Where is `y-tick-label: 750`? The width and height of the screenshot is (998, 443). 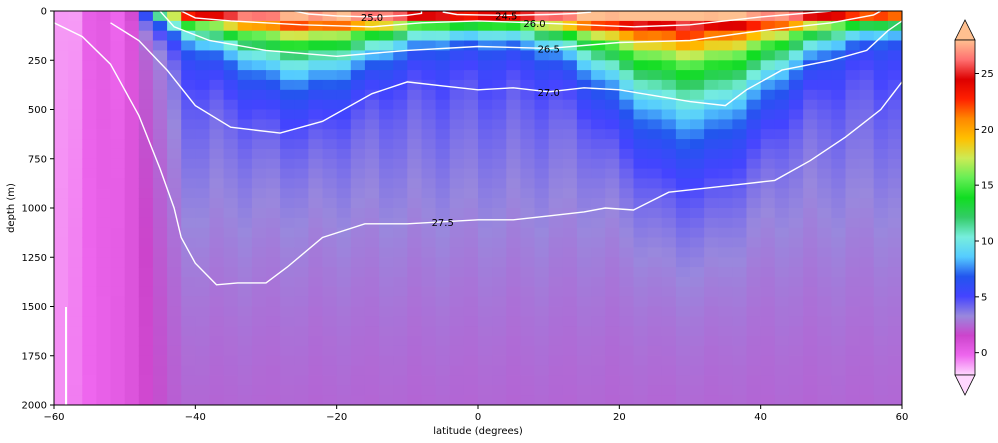 y-tick-label: 750 is located at coordinates (37, 159).